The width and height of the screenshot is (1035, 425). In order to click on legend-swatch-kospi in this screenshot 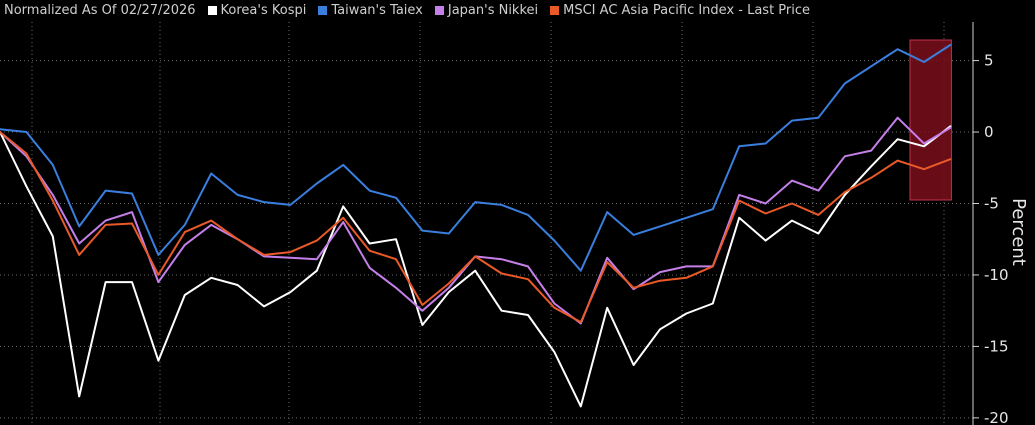, I will do `click(212, 10)`.